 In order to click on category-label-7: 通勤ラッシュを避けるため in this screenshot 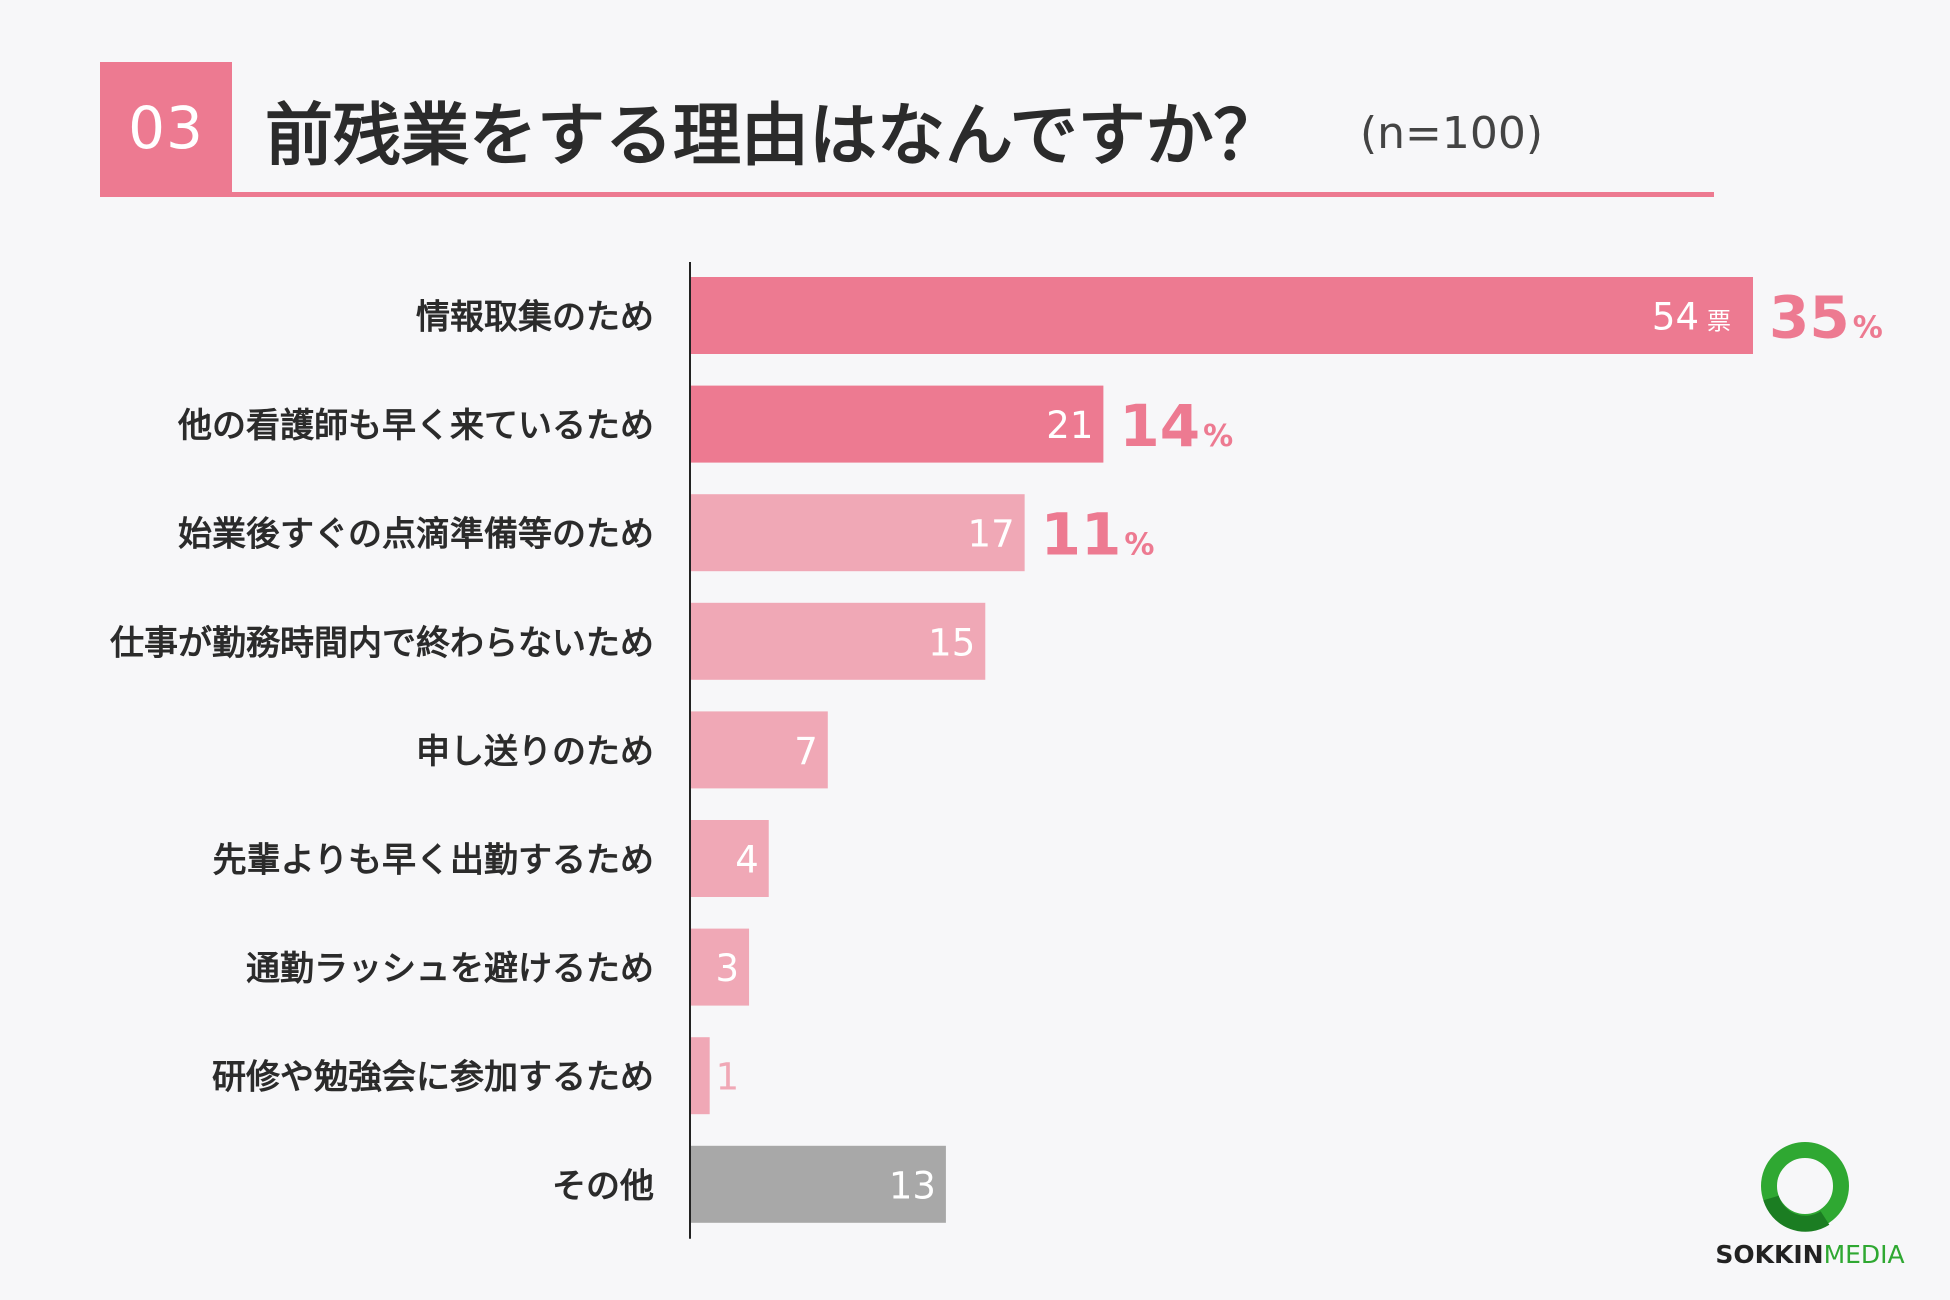, I will do `click(450, 969)`.